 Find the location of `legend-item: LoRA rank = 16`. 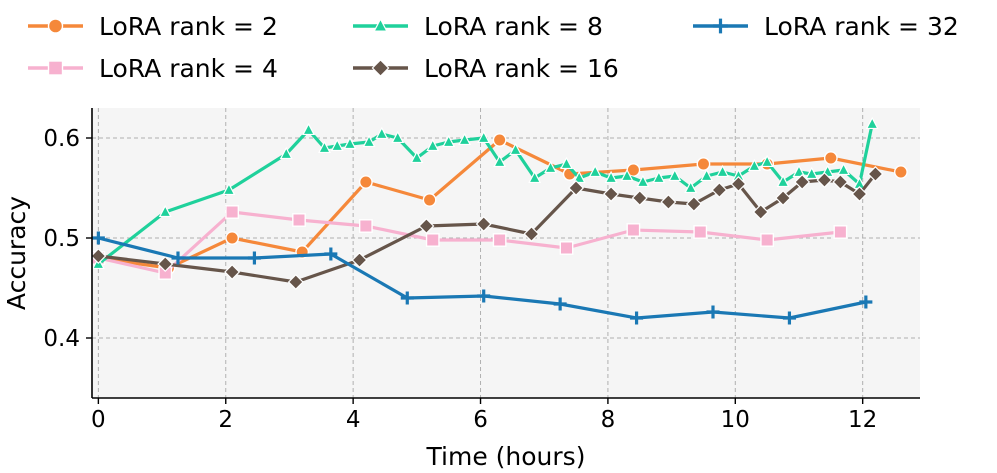

legend-item: LoRA rank = 16 is located at coordinates (486, 68).